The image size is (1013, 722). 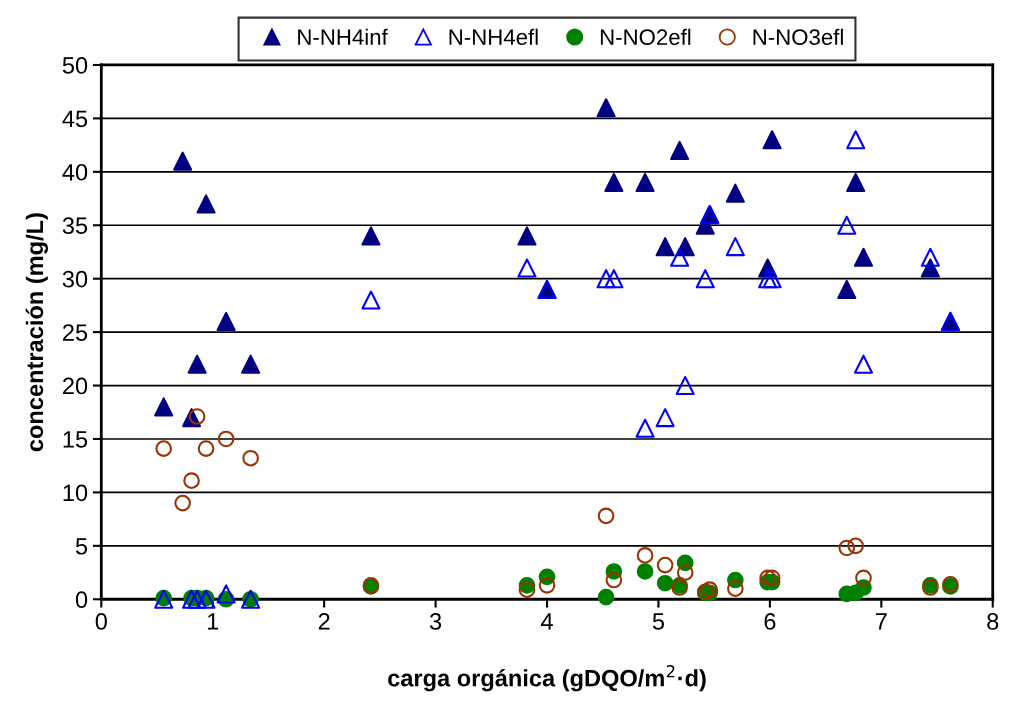 What do you see at coordinates (343, 36) in the screenshot?
I see `legend-label: N-NH4inf` at bounding box center [343, 36].